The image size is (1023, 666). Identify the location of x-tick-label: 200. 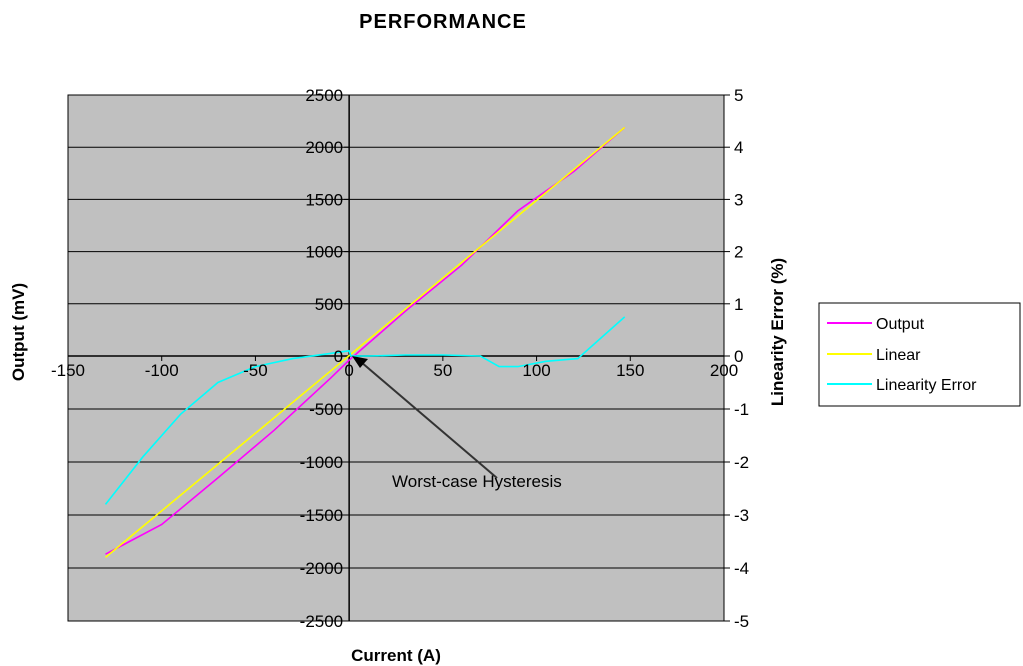
(724, 370).